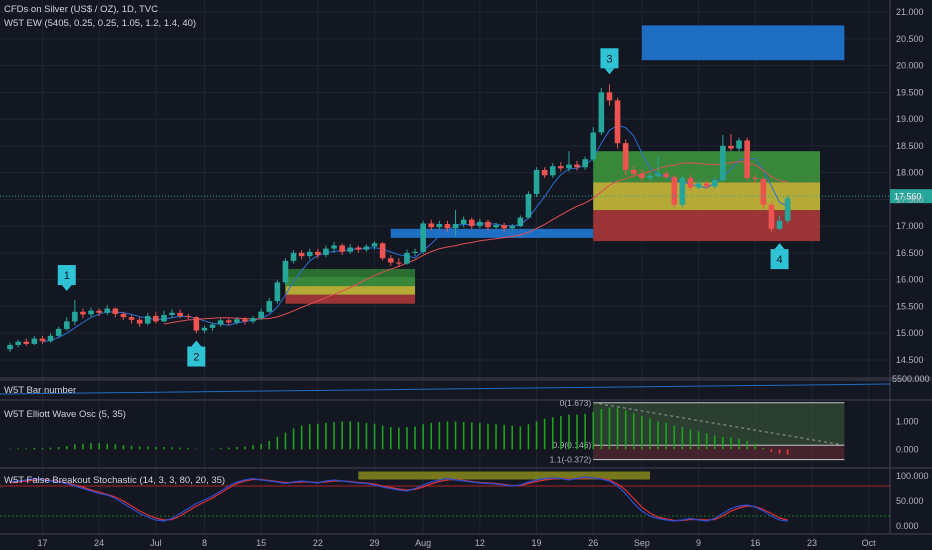 This screenshot has height=550, width=932. I want to click on wave-label-3: 3, so click(609, 61).